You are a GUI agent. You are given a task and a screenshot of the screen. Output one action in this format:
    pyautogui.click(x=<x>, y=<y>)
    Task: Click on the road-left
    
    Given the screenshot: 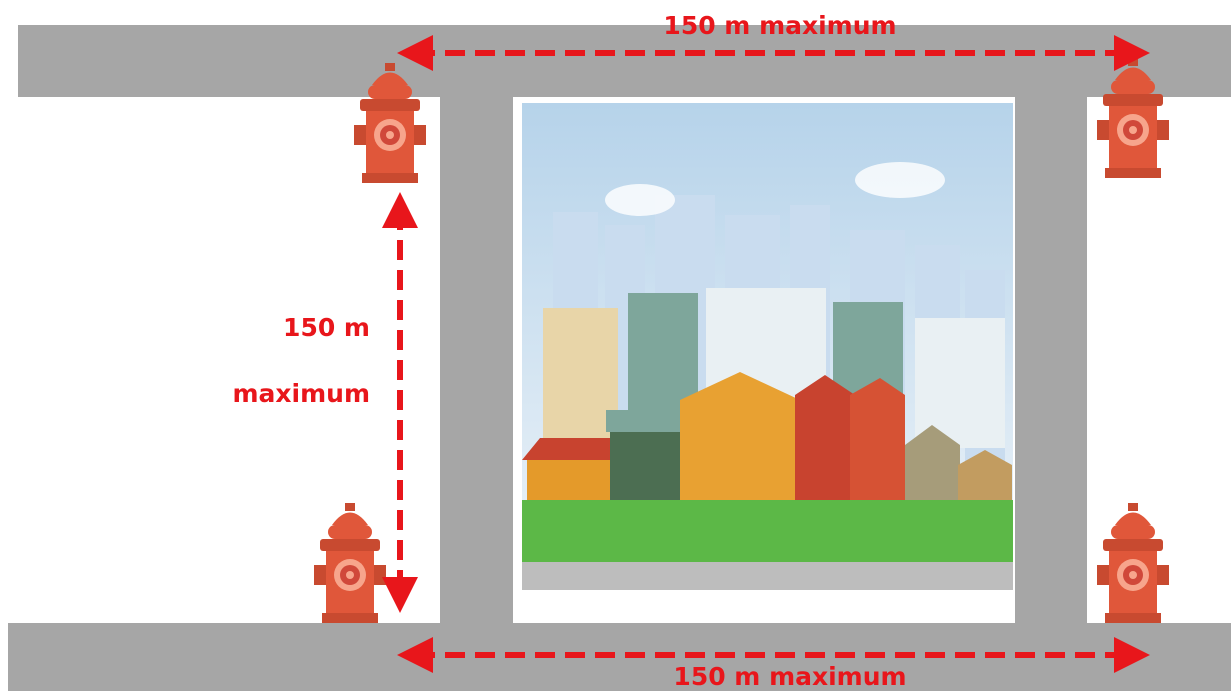 What is the action you would take?
    pyautogui.click(x=476, y=360)
    